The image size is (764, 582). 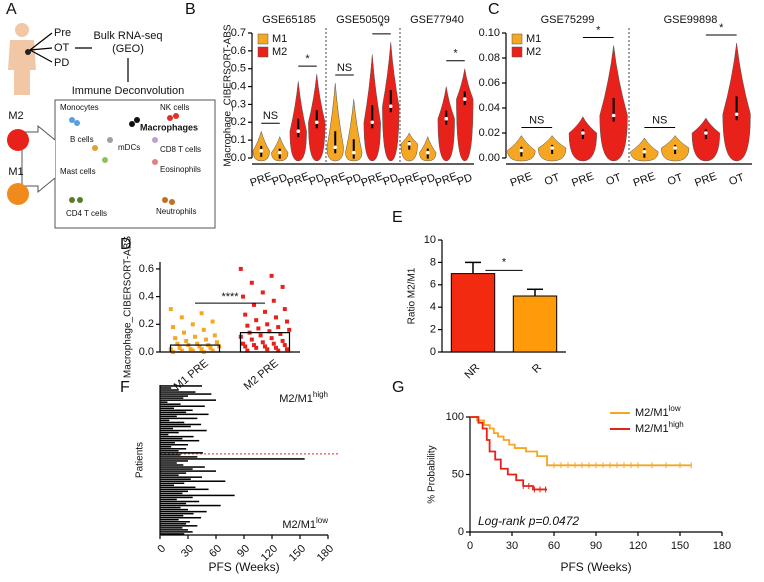 I want to click on y-tick-label: 0.4, so click(x=146, y=297).